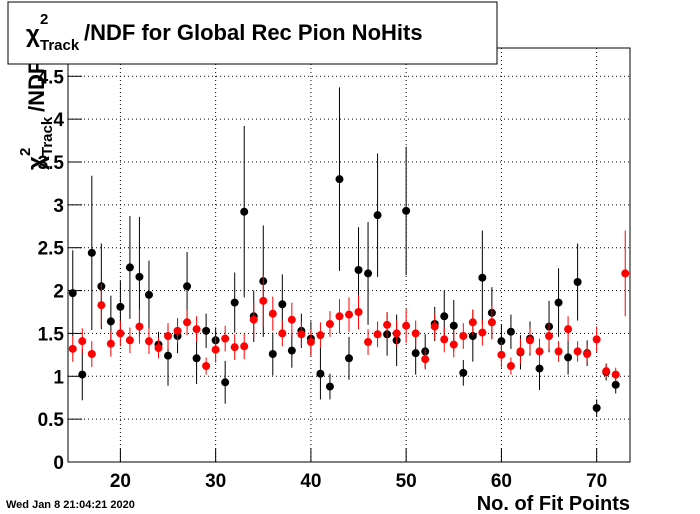 The height and width of the screenshot is (514, 700). I want to click on y-tick-label: 2, so click(58, 292).